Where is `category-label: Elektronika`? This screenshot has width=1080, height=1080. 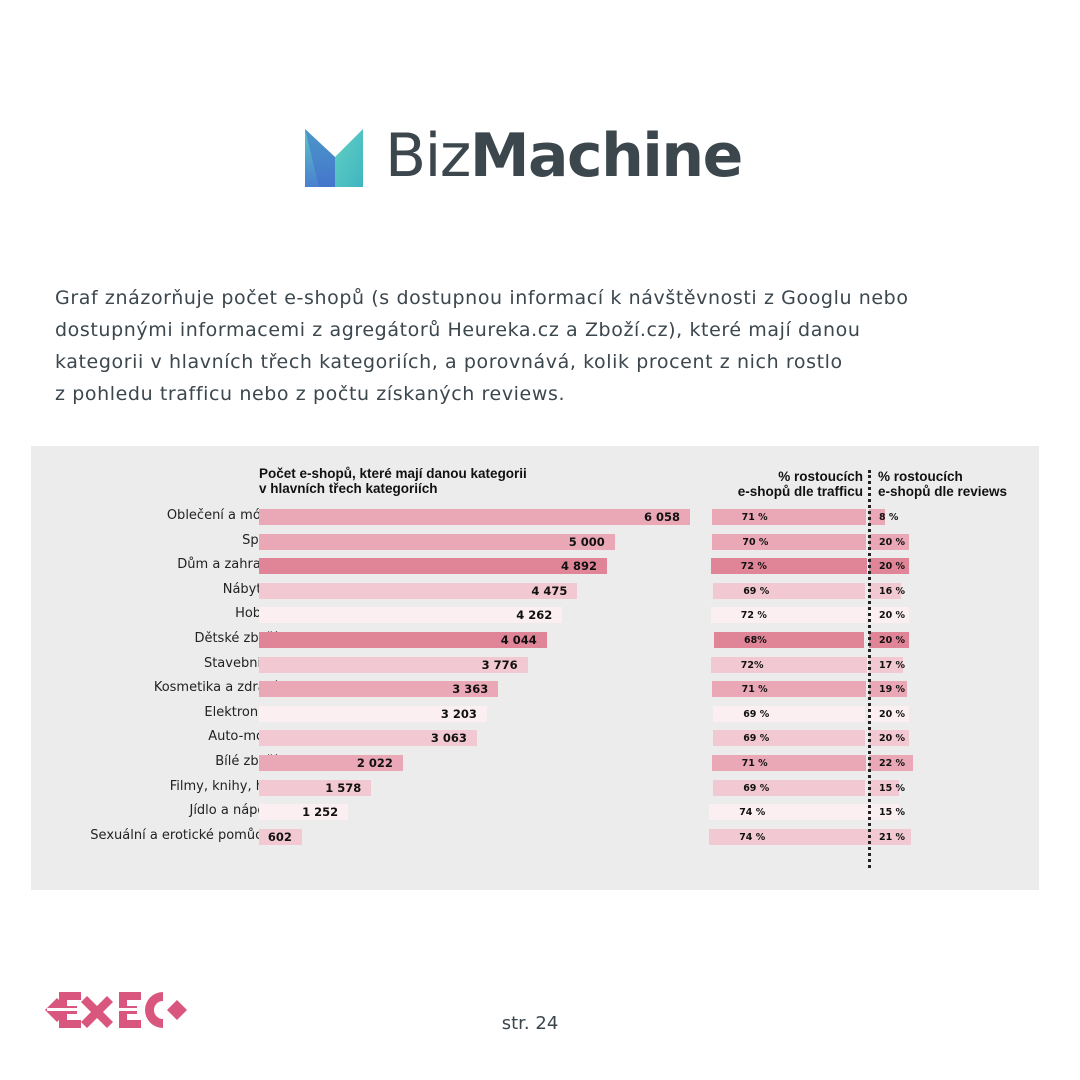
category-label: Elektronika is located at coordinates (240, 712).